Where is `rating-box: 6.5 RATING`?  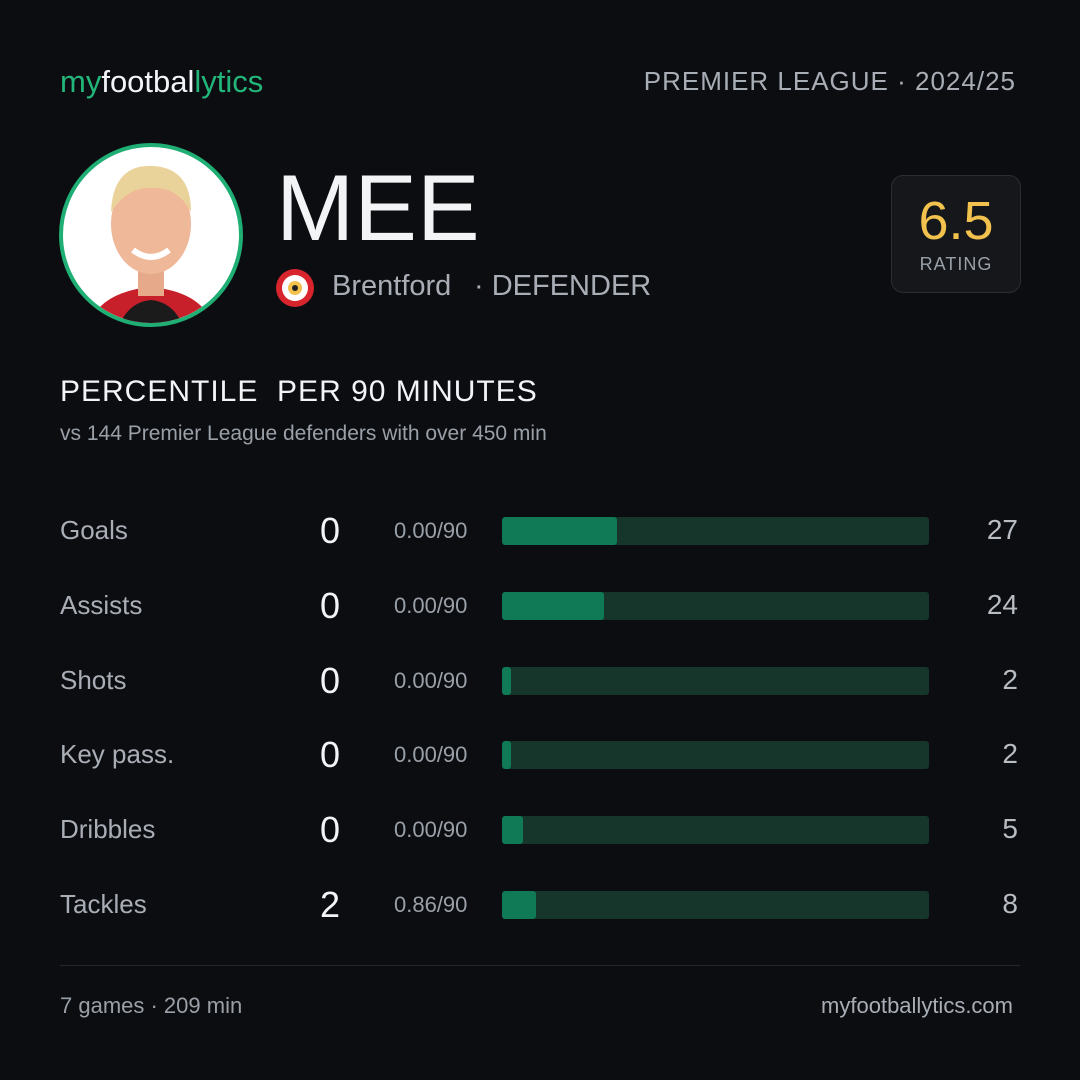 rating-box: 6.5 RATING is located at coordinates (956, 234).